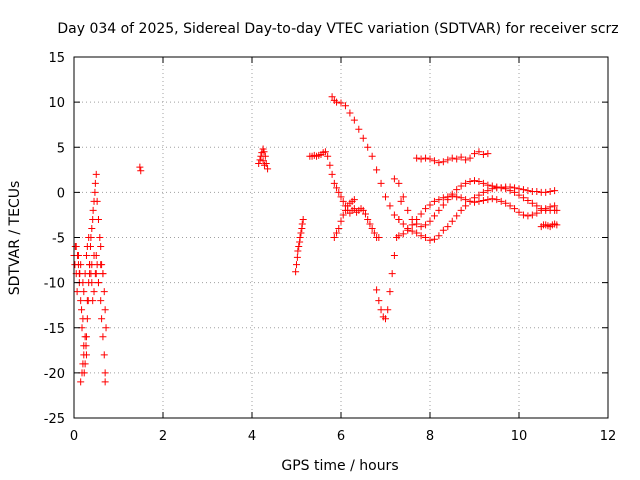 This screenshot has height=480, width=640. I want to click on x-tick-label: 0, so click(74, 436).